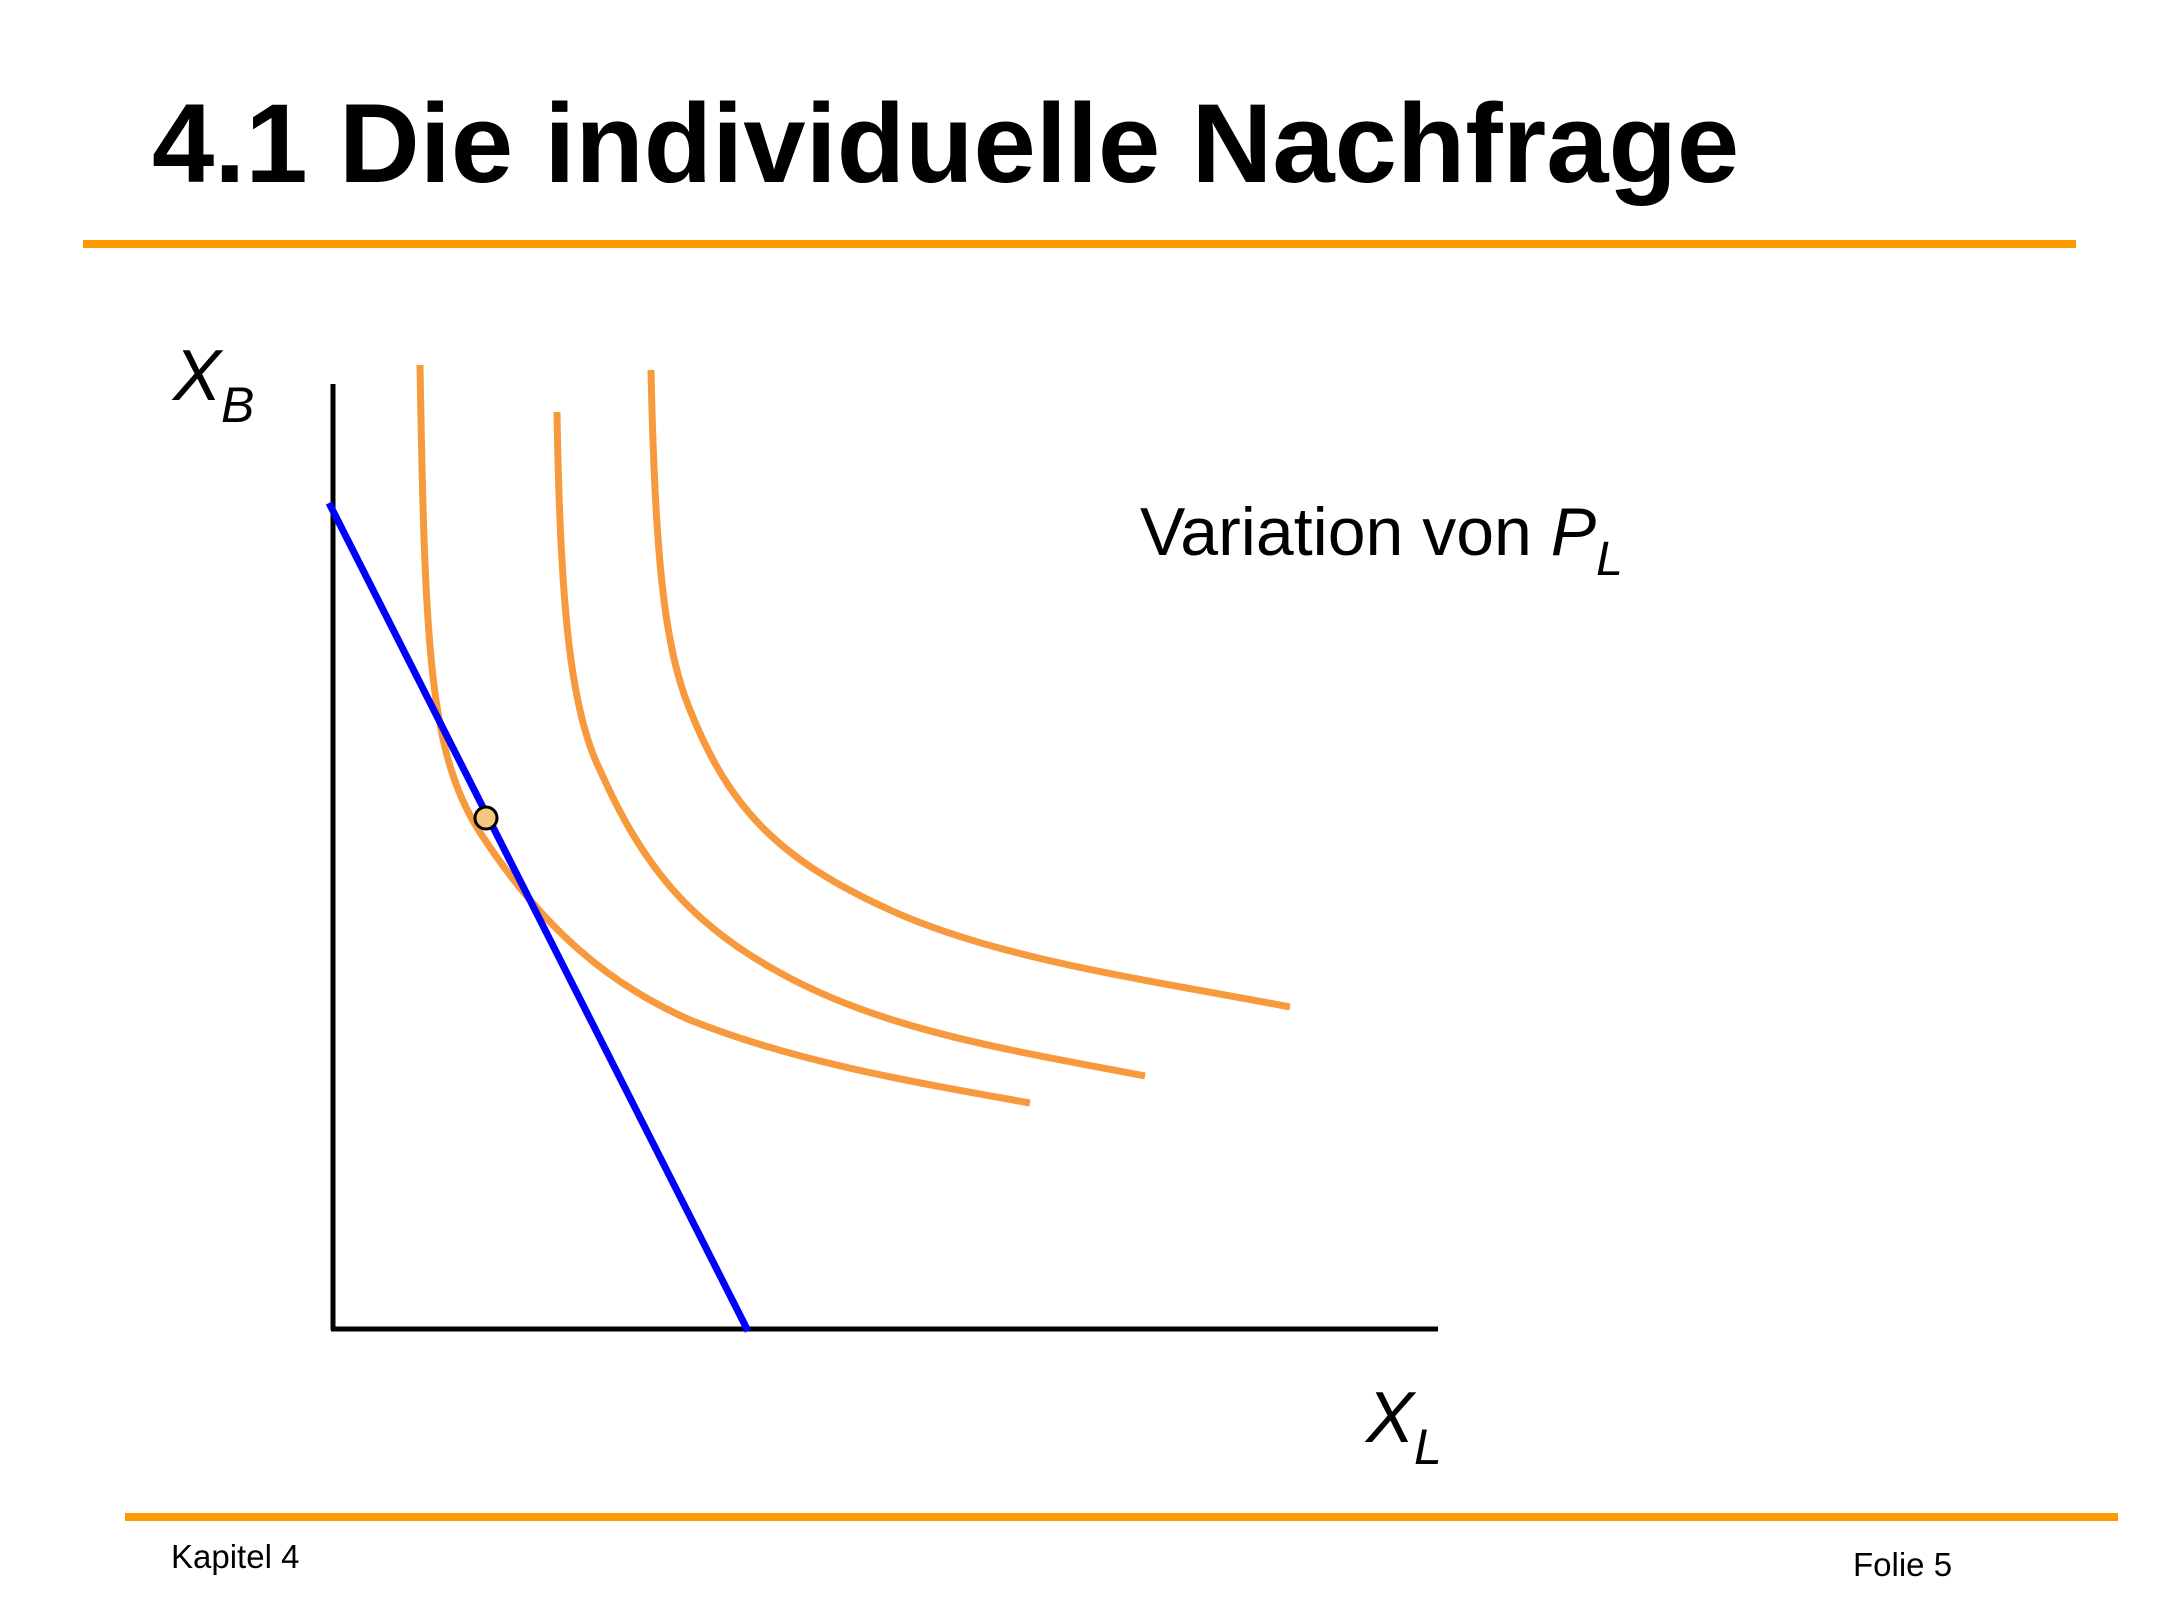  I want to click on tangency-point, so click(486, 818).